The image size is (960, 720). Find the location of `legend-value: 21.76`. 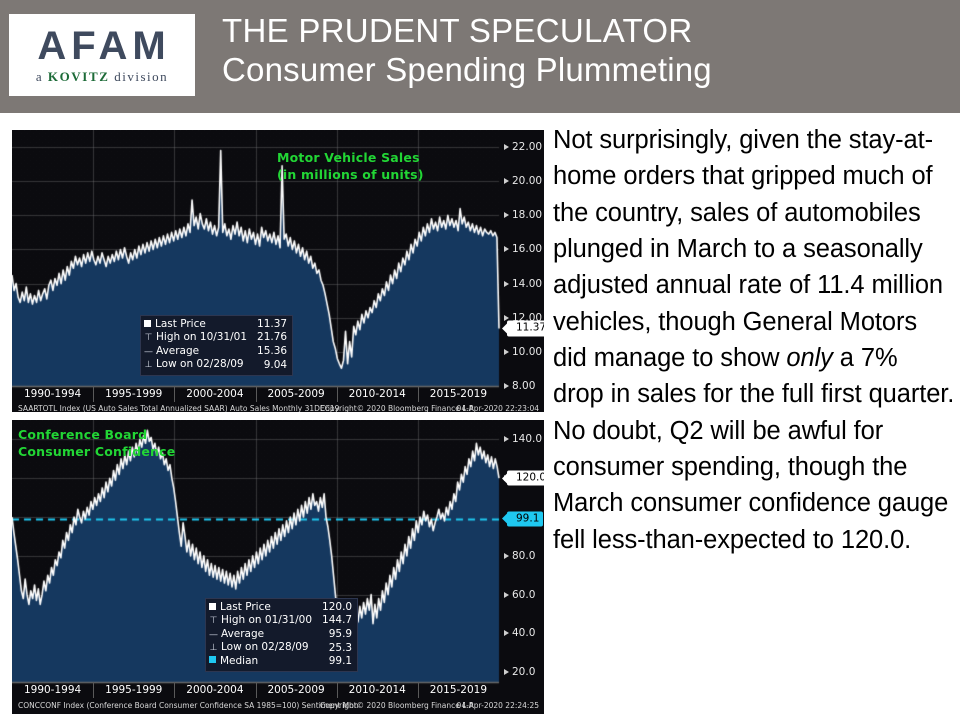

legend-value: 21.76 is located at coordinates (272, 337).